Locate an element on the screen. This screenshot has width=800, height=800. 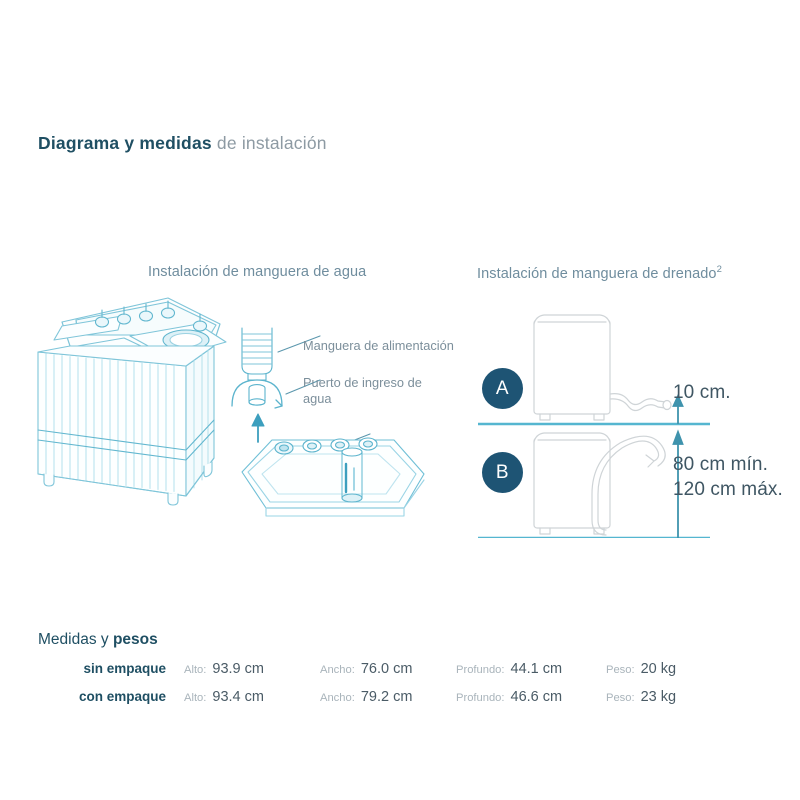
water-hose-connection-illustration is located at coordinates (328, 422).